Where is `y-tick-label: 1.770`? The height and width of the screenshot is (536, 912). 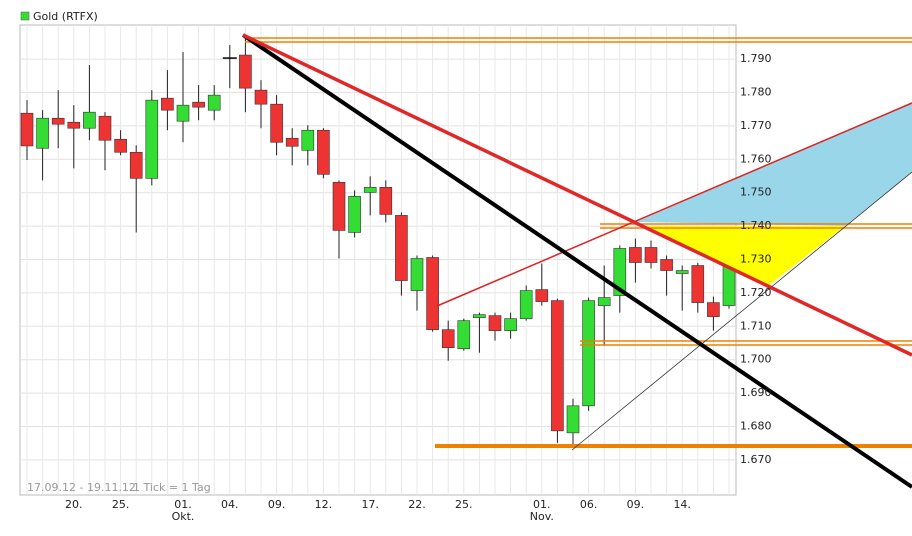
y-tick-label: 1.770 is located at coordinates (756, 125).